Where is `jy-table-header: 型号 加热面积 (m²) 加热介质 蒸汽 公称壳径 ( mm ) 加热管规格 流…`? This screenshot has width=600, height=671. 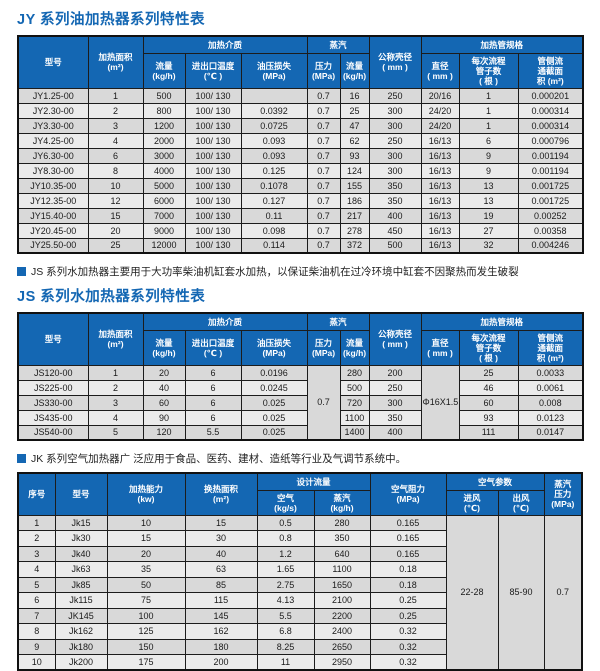
jy-table-header: 型号 加热面积 (m²) 加热介质 蒸汽 公称壳径 ( mm ) 加热管规格 流… is located at coordinates (300, 62).